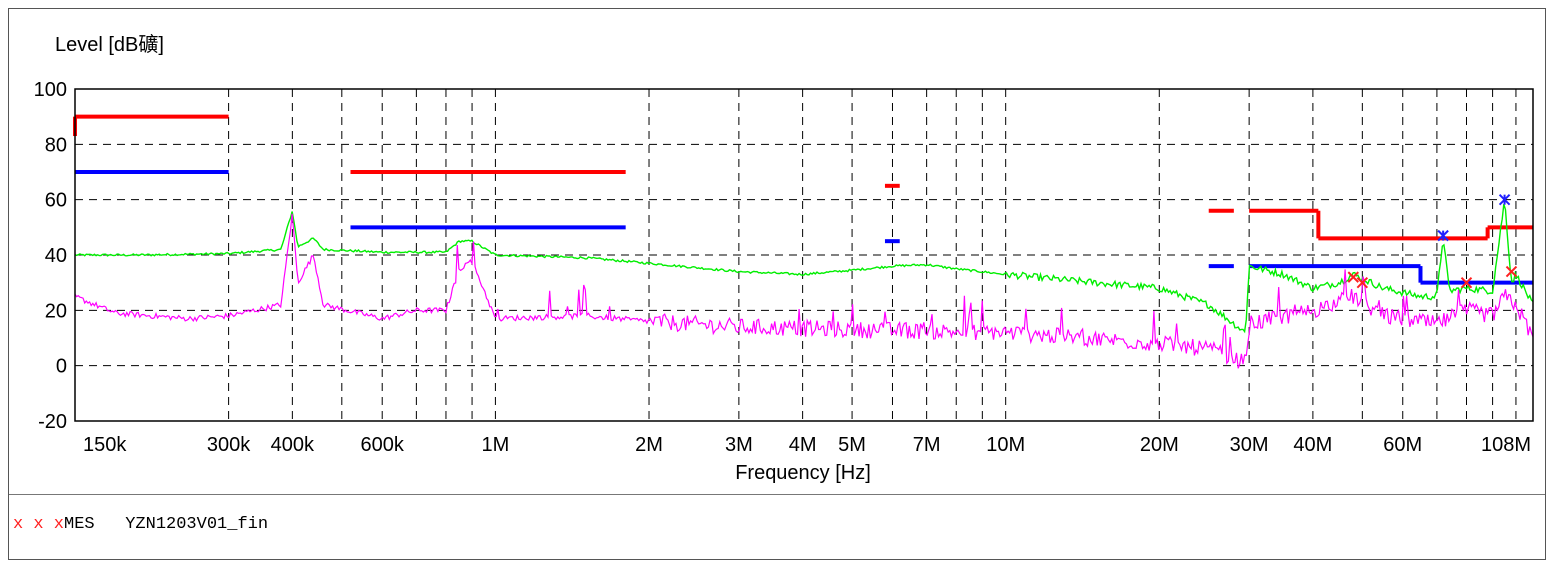  Describe the element at coordinates (229, 445) in the screenshot. I see `x-tick-label: 300k` at that location.